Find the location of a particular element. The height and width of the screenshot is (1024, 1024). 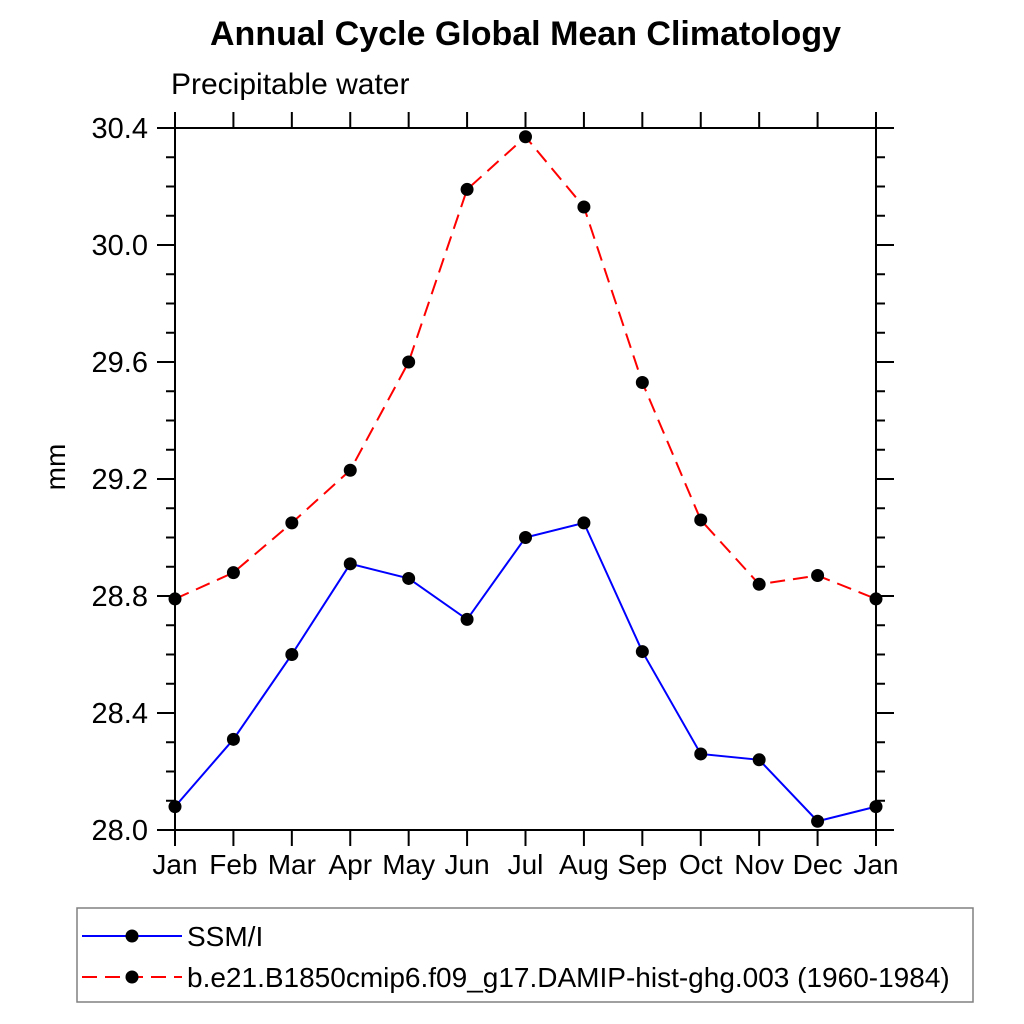

x-tick-label: Sep is located at coordinates (642, 864).